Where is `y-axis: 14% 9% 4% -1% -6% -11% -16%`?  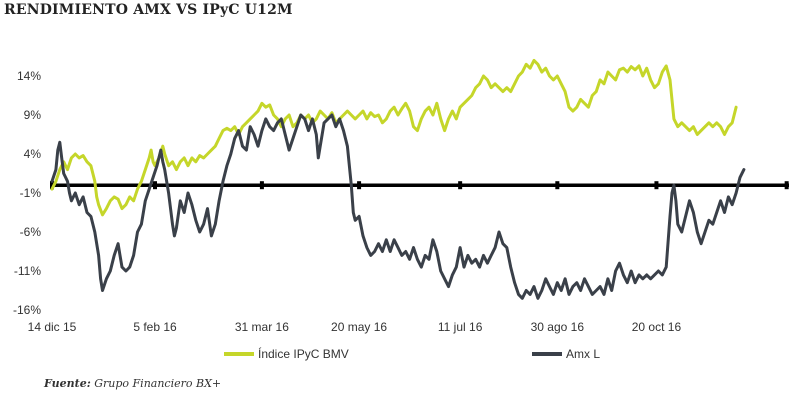
y-axis: 14% 9% 4% -1% -6% -11% -16% is located at coordinates (27, 193).